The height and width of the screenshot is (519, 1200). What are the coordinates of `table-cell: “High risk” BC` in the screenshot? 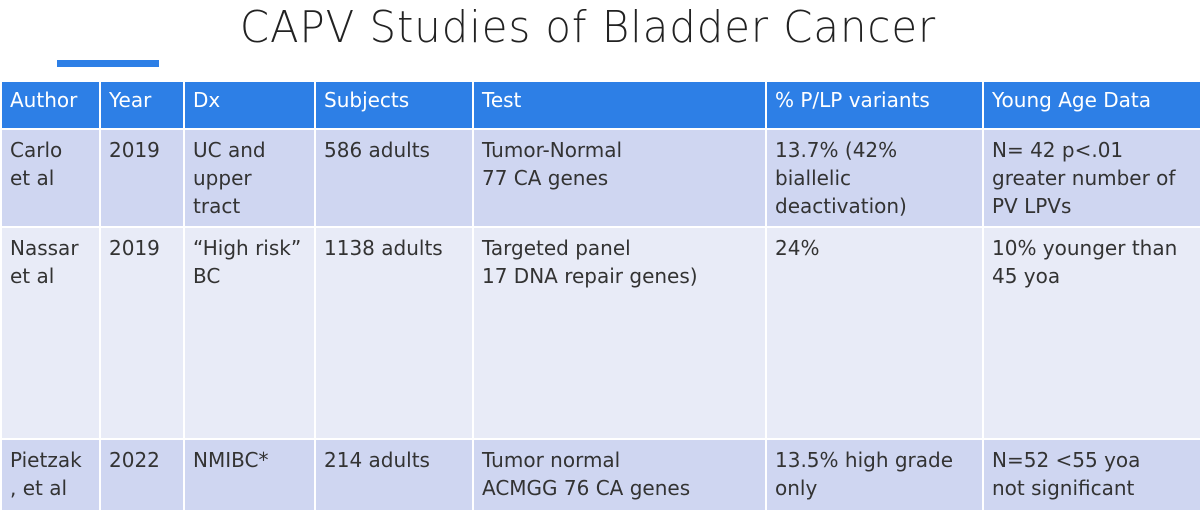 It's located at (249, 333).